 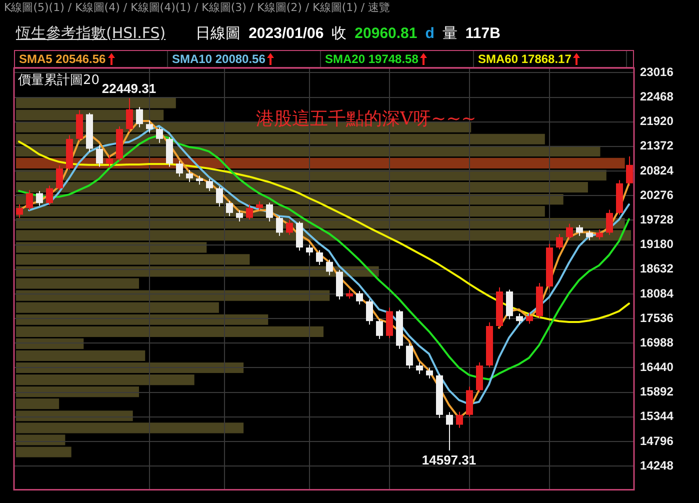 I want to click on text: d, so click(x=429, y=33).